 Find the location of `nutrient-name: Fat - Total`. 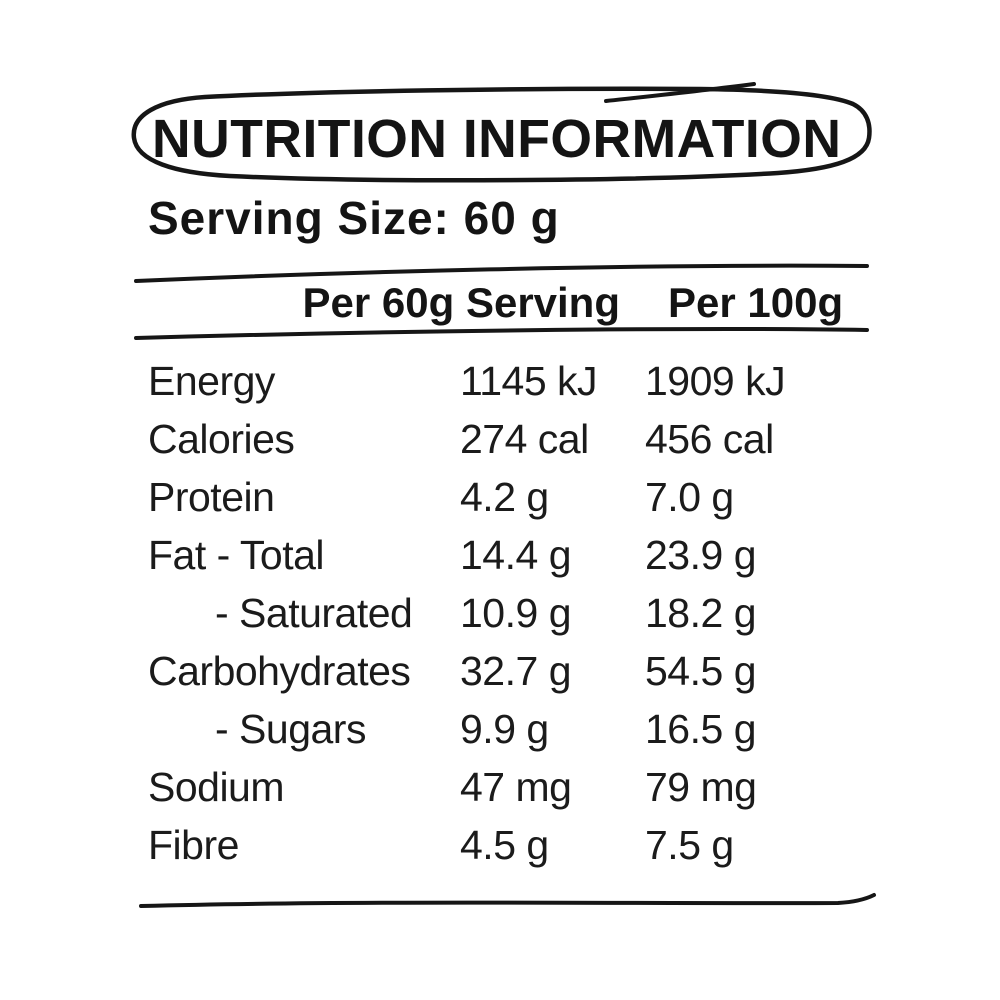

nutrient-name: Fat - Total is located at coordinates (236, 555).